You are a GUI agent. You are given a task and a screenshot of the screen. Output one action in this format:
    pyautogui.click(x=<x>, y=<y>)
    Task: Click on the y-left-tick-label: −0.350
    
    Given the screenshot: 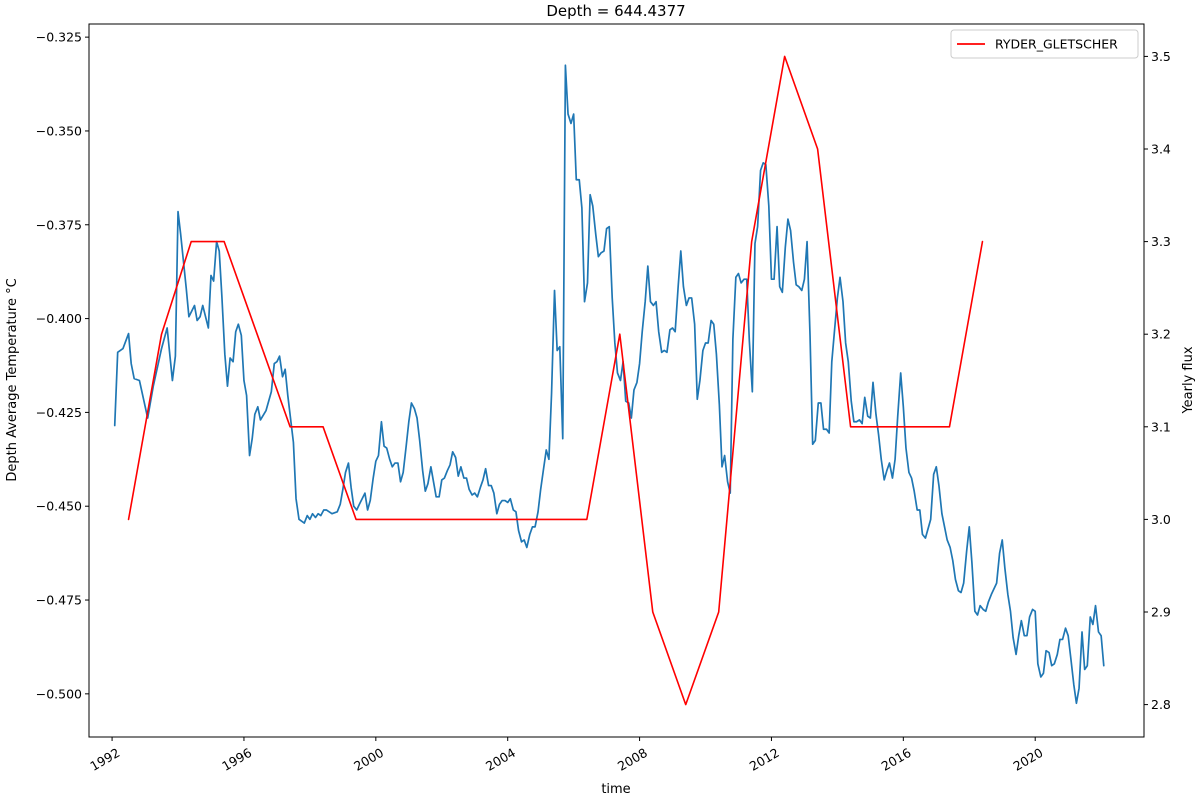 What is the action you would take?
    pyautogui.click(x=59, y=130)
    